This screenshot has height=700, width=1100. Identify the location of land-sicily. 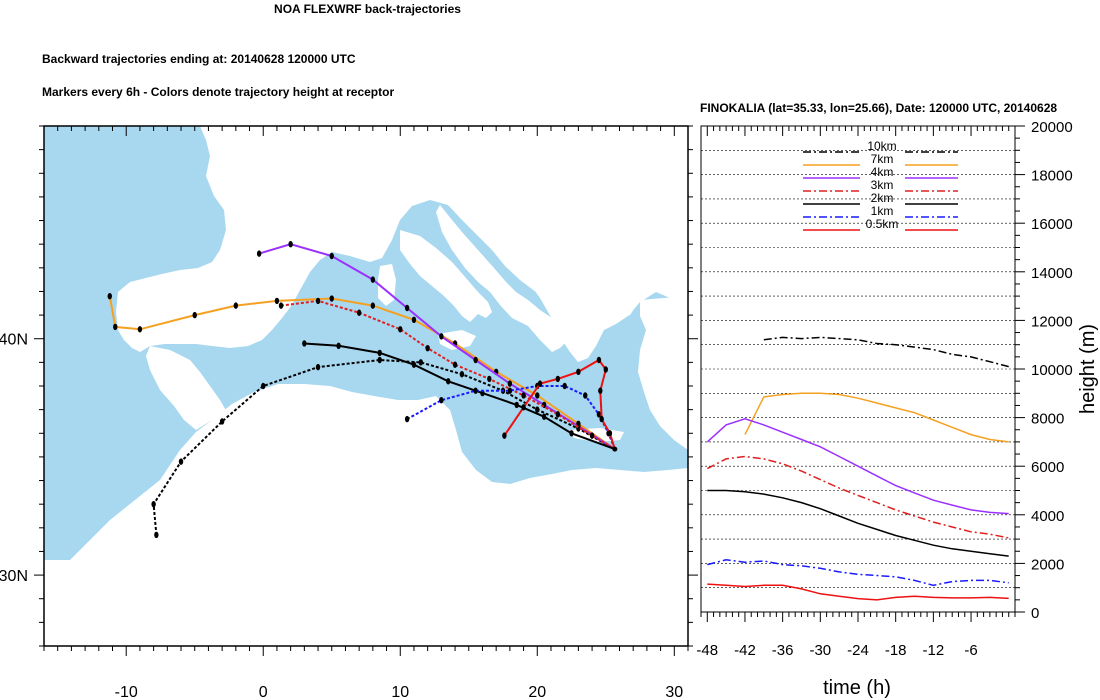
(457, 340).